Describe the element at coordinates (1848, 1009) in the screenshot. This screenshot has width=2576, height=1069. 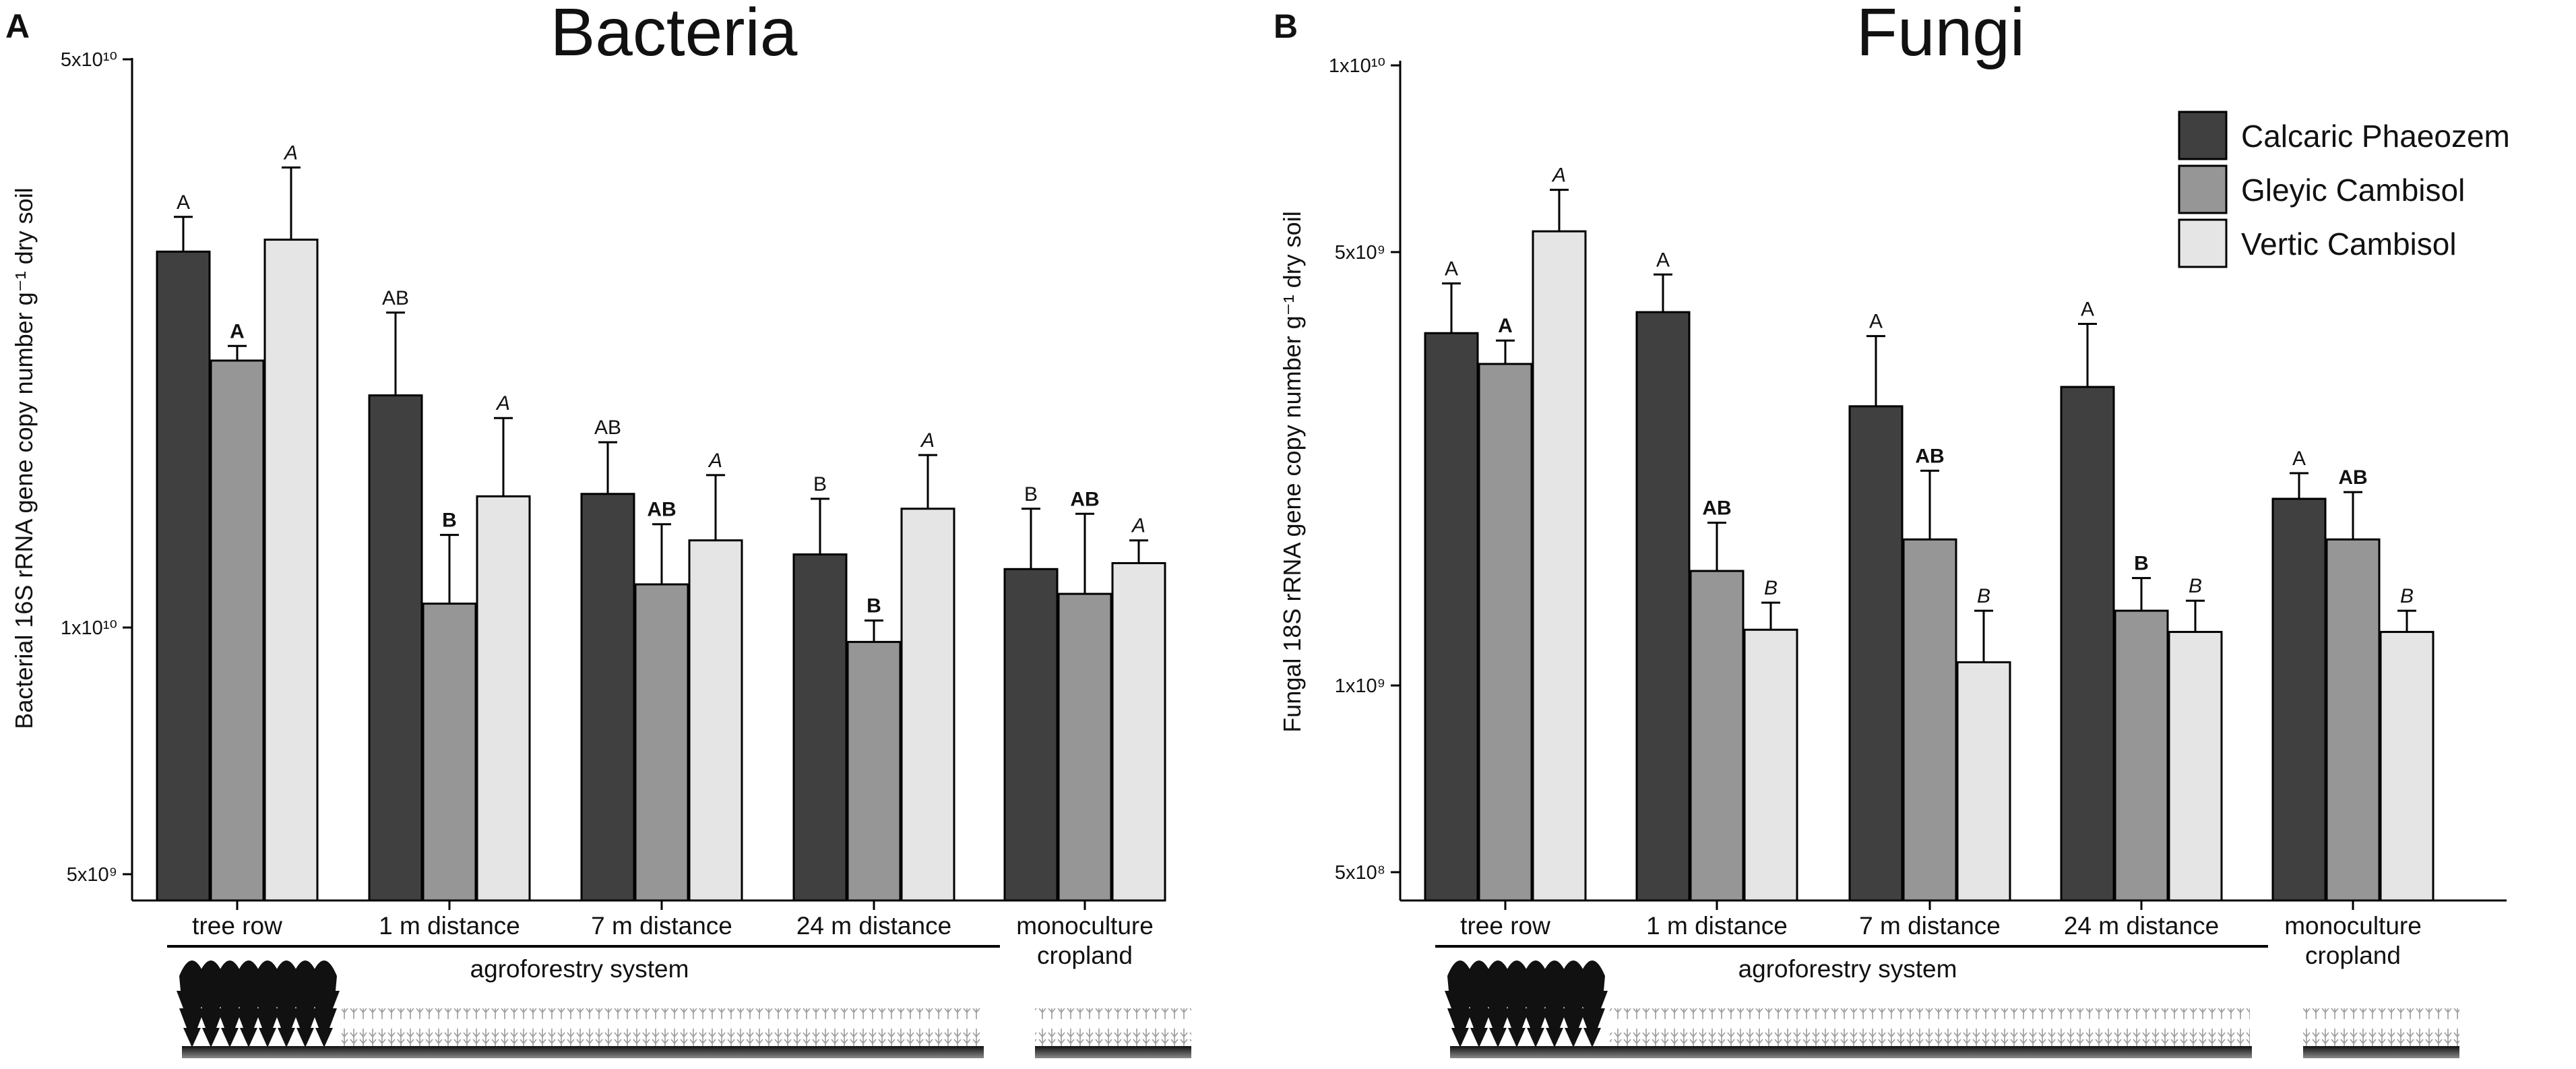
I see `agroforestry-illustration` at that location.